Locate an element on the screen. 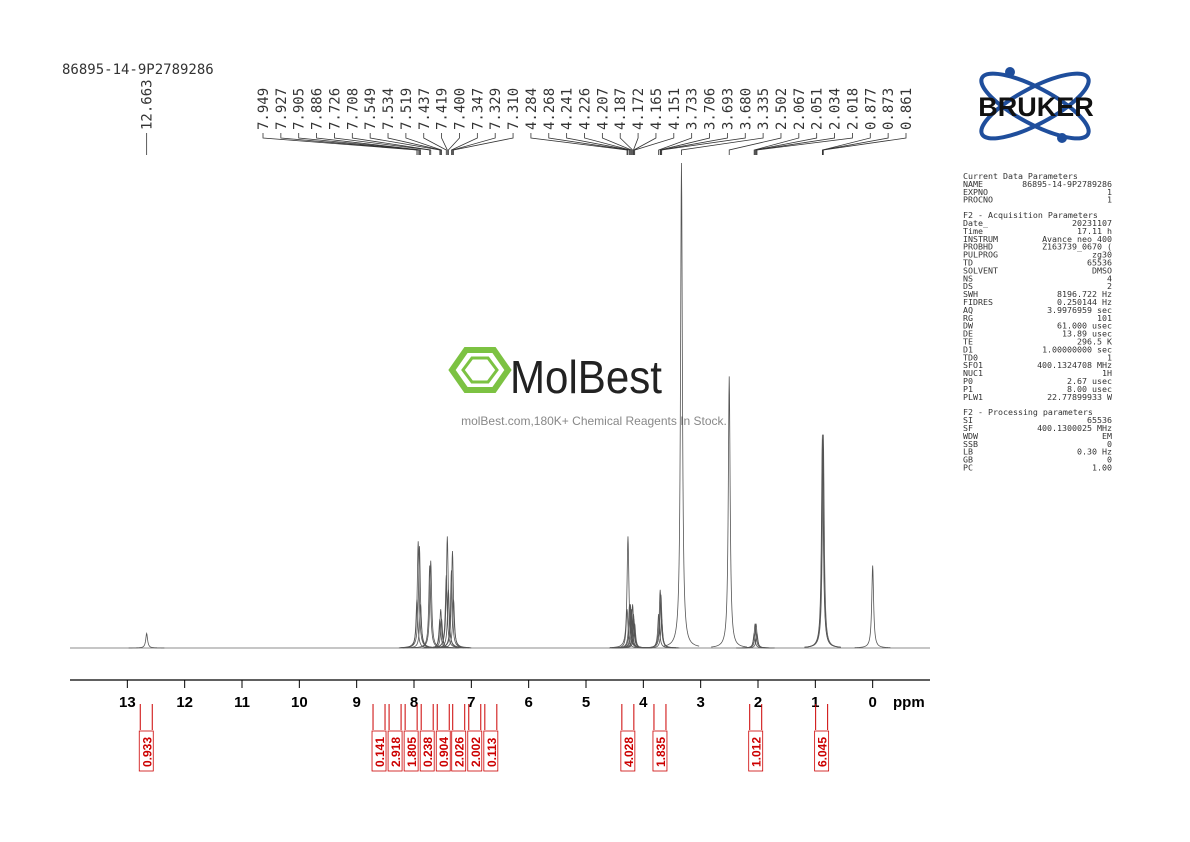  parameter-section-title: F2 - Acquisition Parameters is located at coordinates (1030, 215).